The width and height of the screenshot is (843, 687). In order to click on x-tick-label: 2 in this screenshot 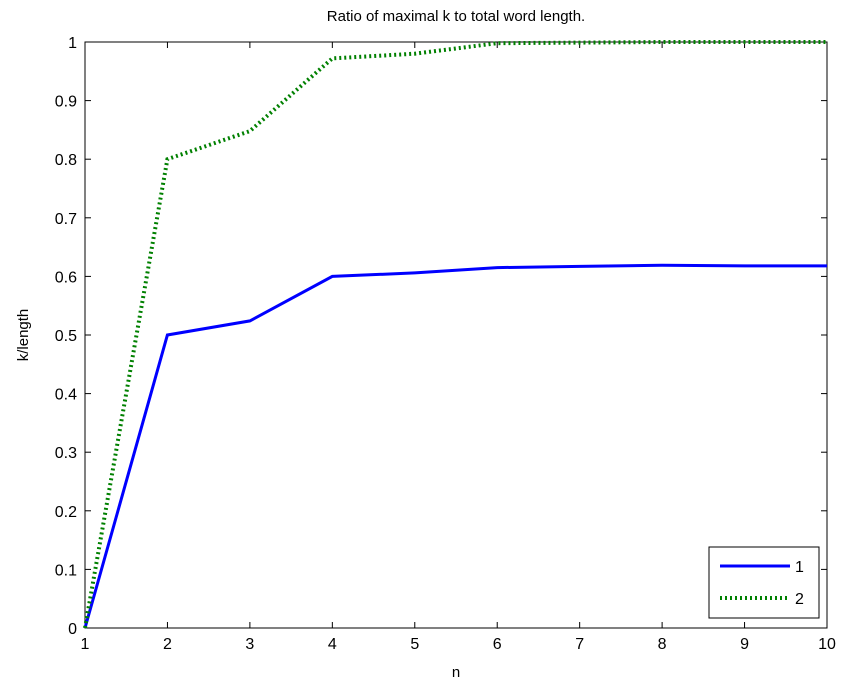, I will do `click(167, 644)`.